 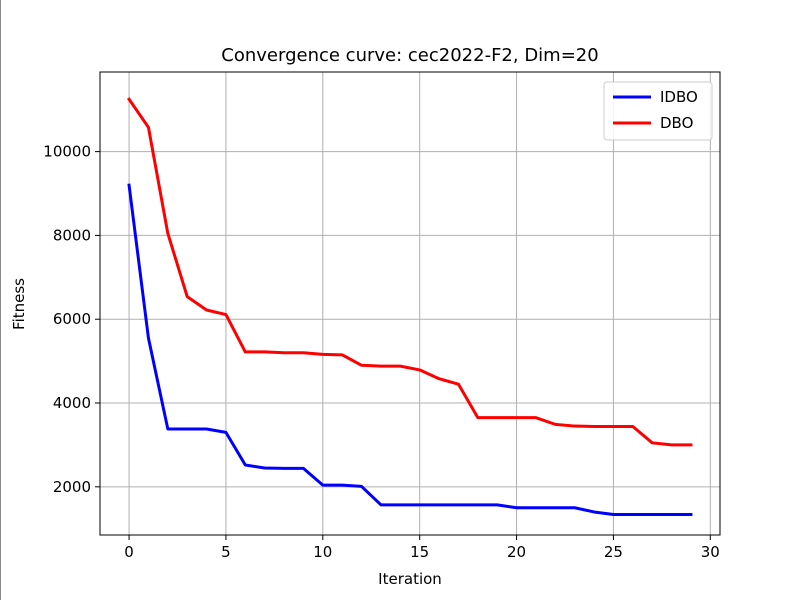 What do you see at coordinates (67, 152) in the screenshot?
I see `y-tick-label: 10000` at bounding box center [67, 152].